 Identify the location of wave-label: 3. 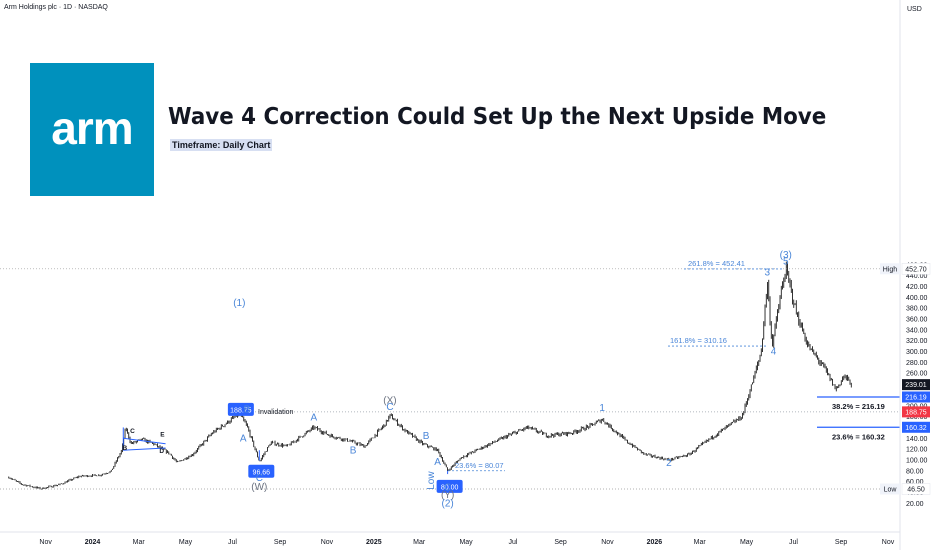
(768, 273).